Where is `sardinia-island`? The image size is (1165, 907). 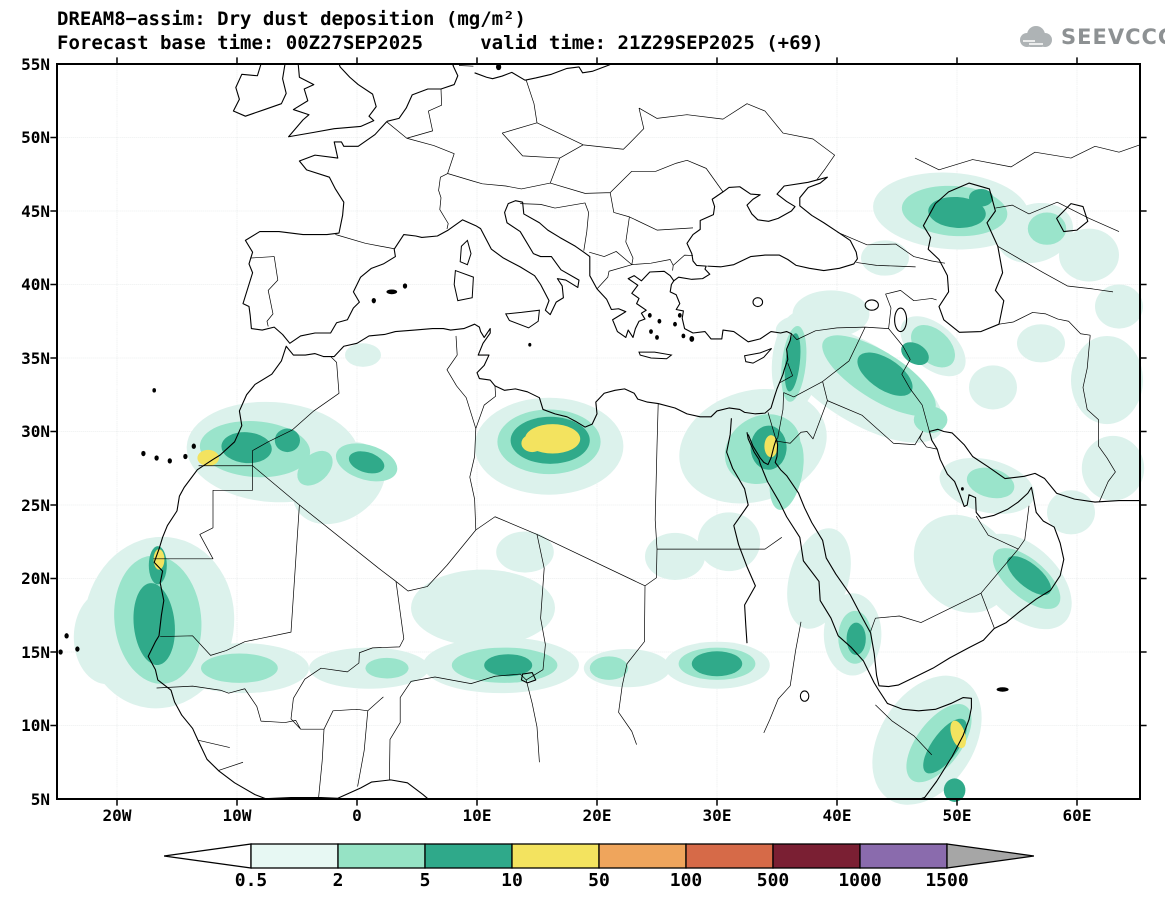
sardinia-island is located at coordinates (463, 286).